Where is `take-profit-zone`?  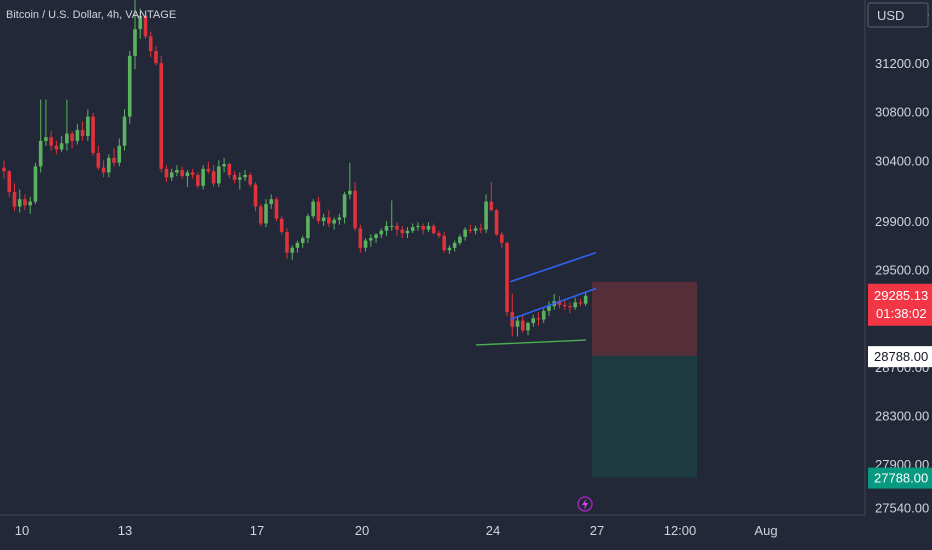 take-profit-zone is located at coordinates (644, 416).